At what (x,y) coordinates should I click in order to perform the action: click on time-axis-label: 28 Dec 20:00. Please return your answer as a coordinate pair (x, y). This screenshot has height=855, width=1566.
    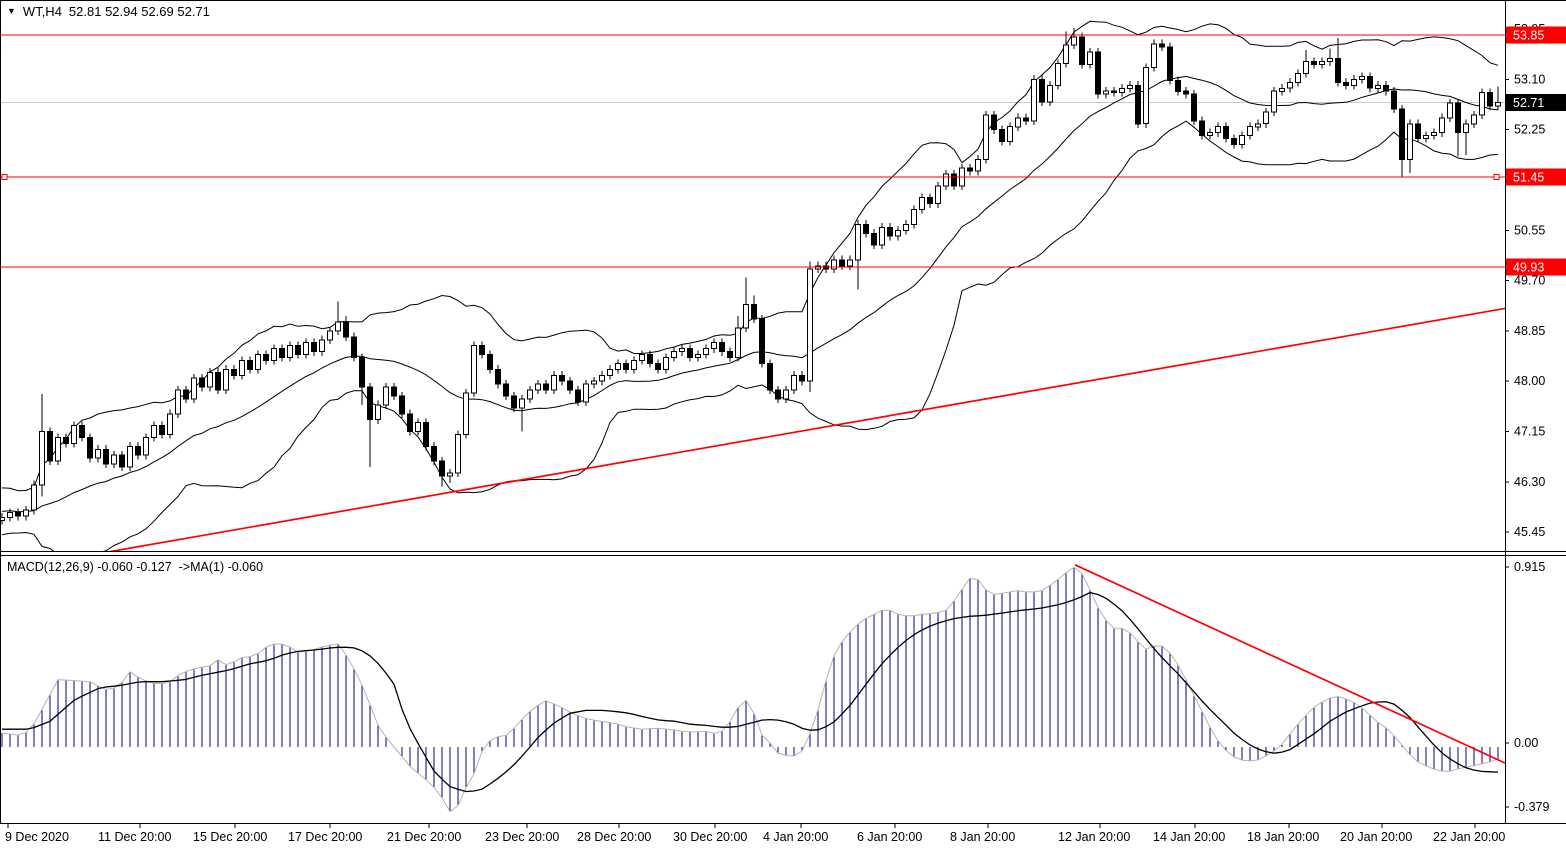
    Looking at the image, I should click on (614, 837).